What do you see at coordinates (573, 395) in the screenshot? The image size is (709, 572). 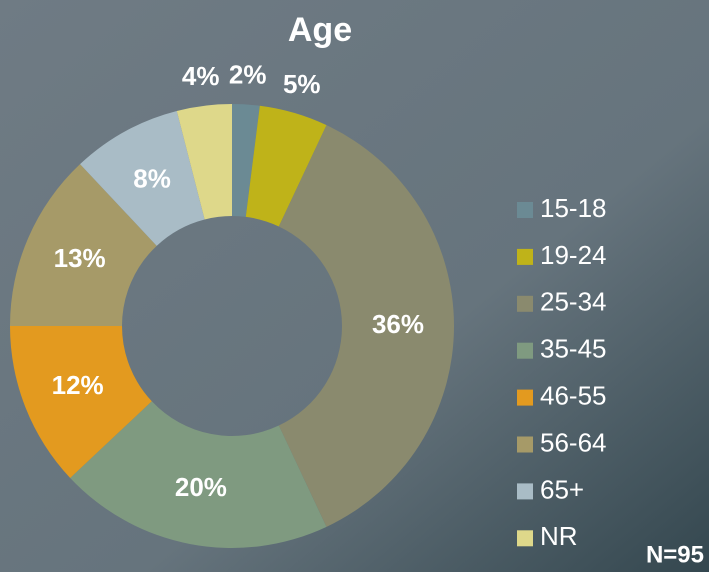 I see `legend-label: 46-55` at bounding box center [573, 395].